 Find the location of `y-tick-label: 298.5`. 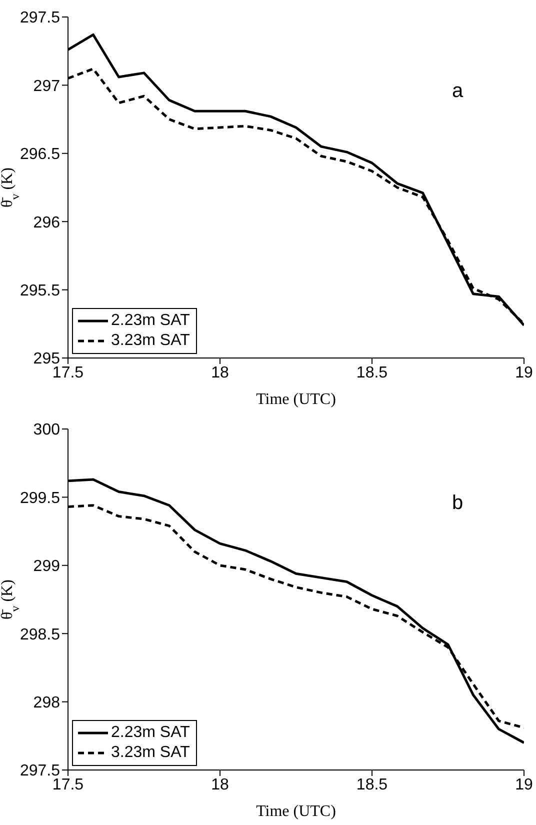

y-tick-label: 298.5 is located at coordinates (40, 635).